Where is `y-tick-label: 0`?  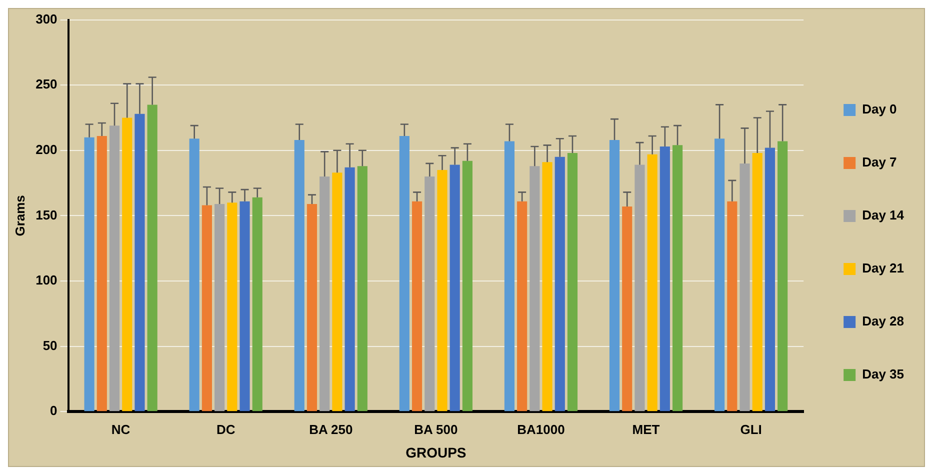 y-tick-label: 0 is located at coordinates (54, 410).